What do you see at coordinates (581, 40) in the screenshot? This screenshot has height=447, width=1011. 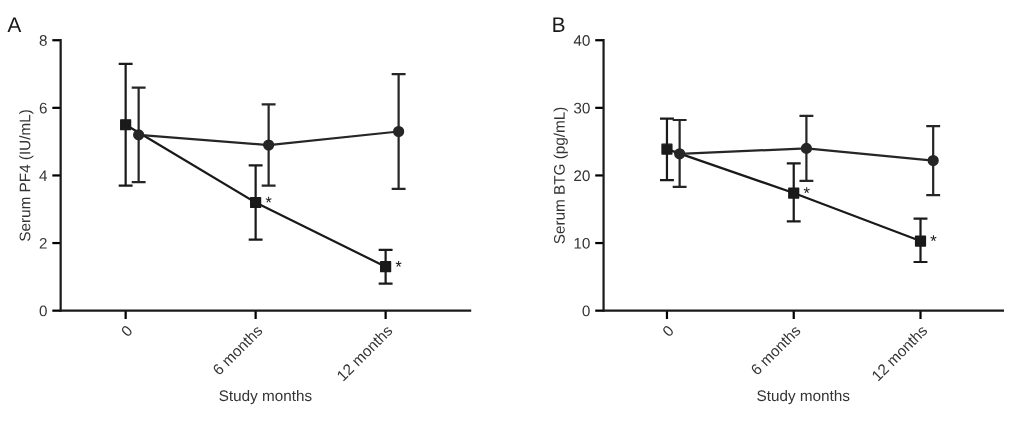 I see `y-tick-label: 40` at bounding box center [581, 40].